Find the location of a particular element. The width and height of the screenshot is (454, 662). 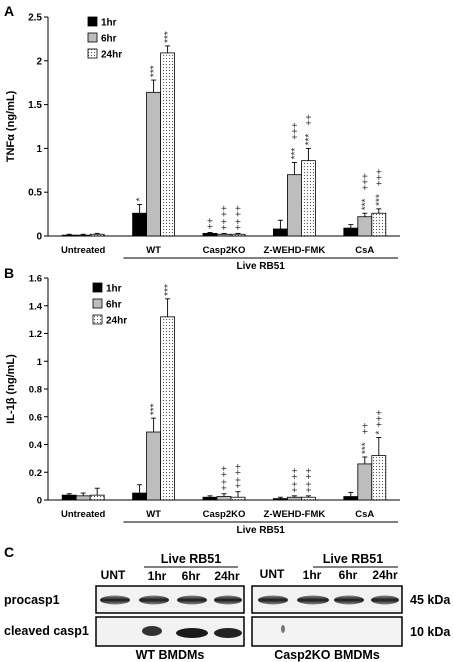

y-axis-label: IL-1β (ng/mL) is located at coordinates (11, 389).